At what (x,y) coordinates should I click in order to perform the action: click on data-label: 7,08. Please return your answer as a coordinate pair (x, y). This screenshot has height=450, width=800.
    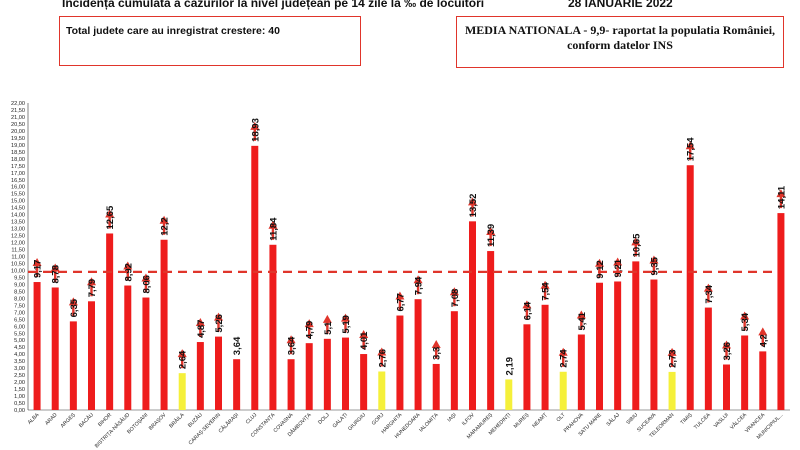
    Looking at the image, I should click on (455, 298).